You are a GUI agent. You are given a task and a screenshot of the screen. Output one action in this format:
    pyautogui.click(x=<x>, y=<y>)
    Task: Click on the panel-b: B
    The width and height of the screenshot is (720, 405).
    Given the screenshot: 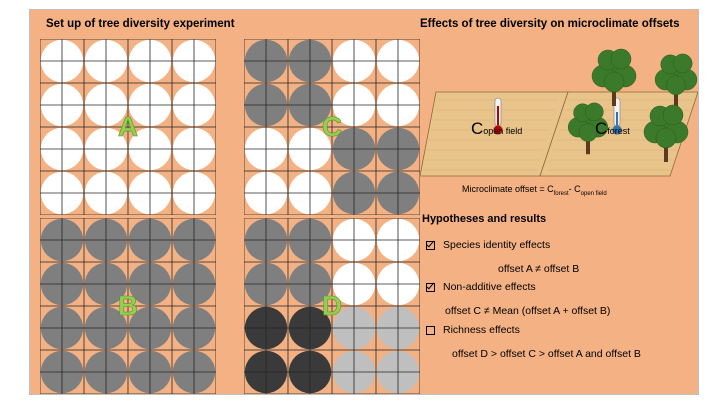 What is the action you would take?
    pyautogui.click(x=128, y=306)
    